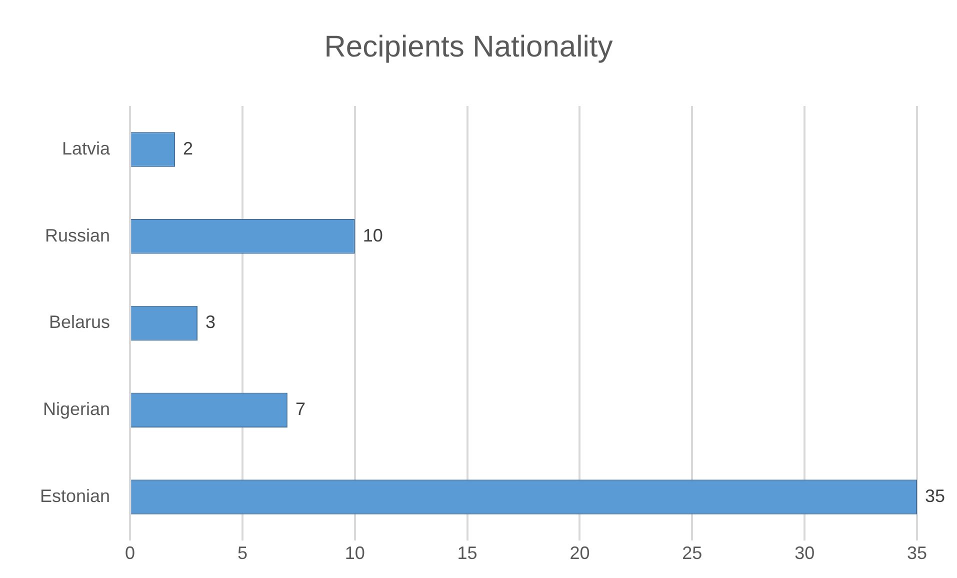 This screenshot has width=957, height=578. I want to click on data-label: 10, so click(372, 235).